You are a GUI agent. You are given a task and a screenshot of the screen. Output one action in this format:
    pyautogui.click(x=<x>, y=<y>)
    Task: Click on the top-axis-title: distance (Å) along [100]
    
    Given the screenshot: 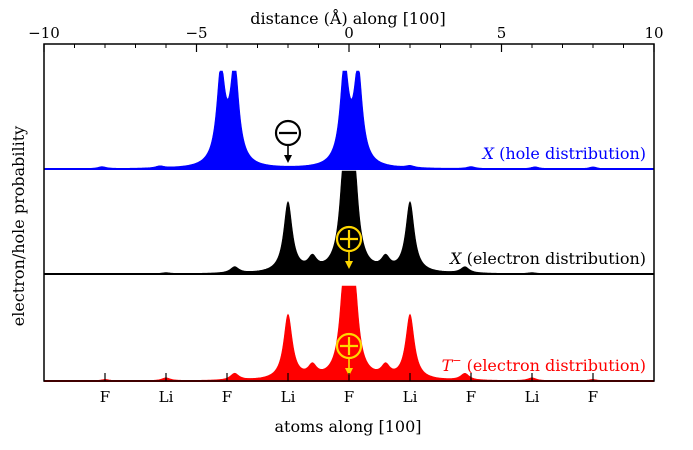 What is the action you would take?
    pyautogui.click(x=347, y=18)
    